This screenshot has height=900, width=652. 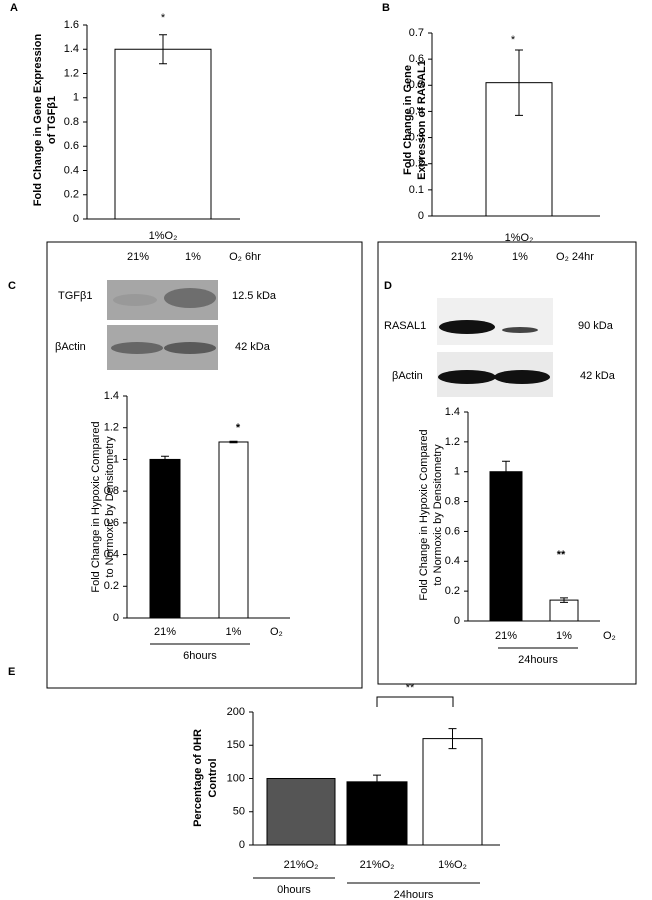 I want to click on size-label: 90 kDa, so click(x=596, y=326).